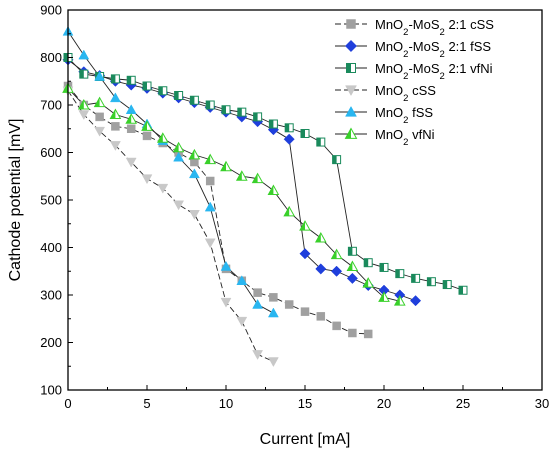 The image size is (550, 453). What do you see at coordinates (421, 134) in the screenshot?
I see `legend-label-part: vfNi` at bounding box center [421, 134].